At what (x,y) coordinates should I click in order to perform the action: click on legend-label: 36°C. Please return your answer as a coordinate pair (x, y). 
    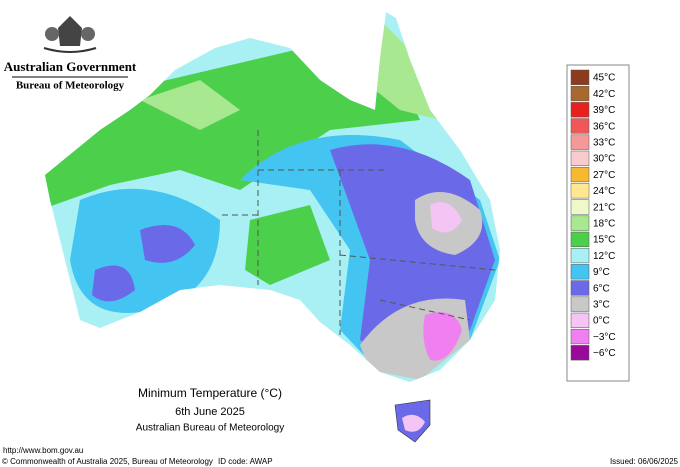
    Looking at the image, I should click on (604, 126).